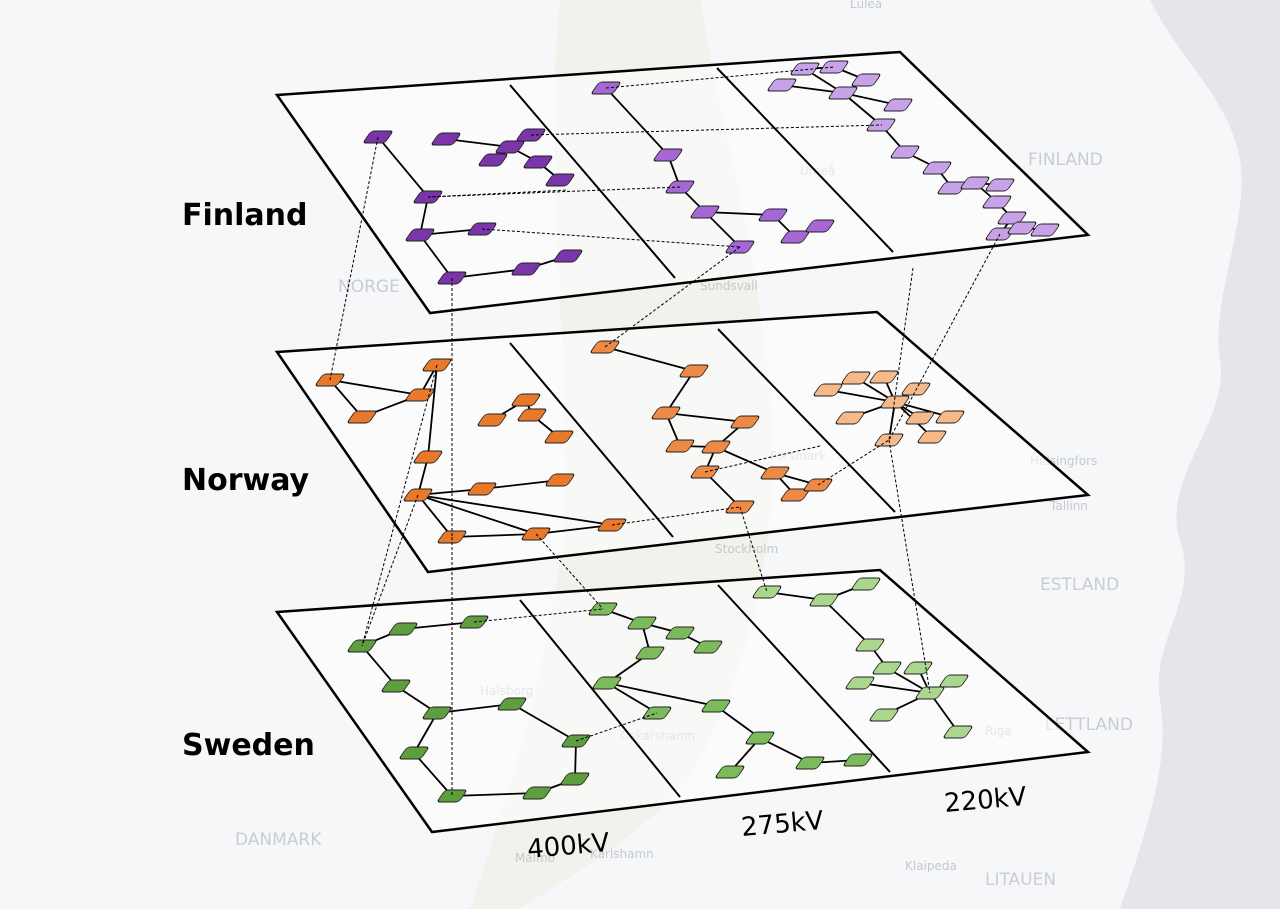 This screenshot has width=1280, height=909. I want to click on voltage-label: 275kV, so click(782, 824).